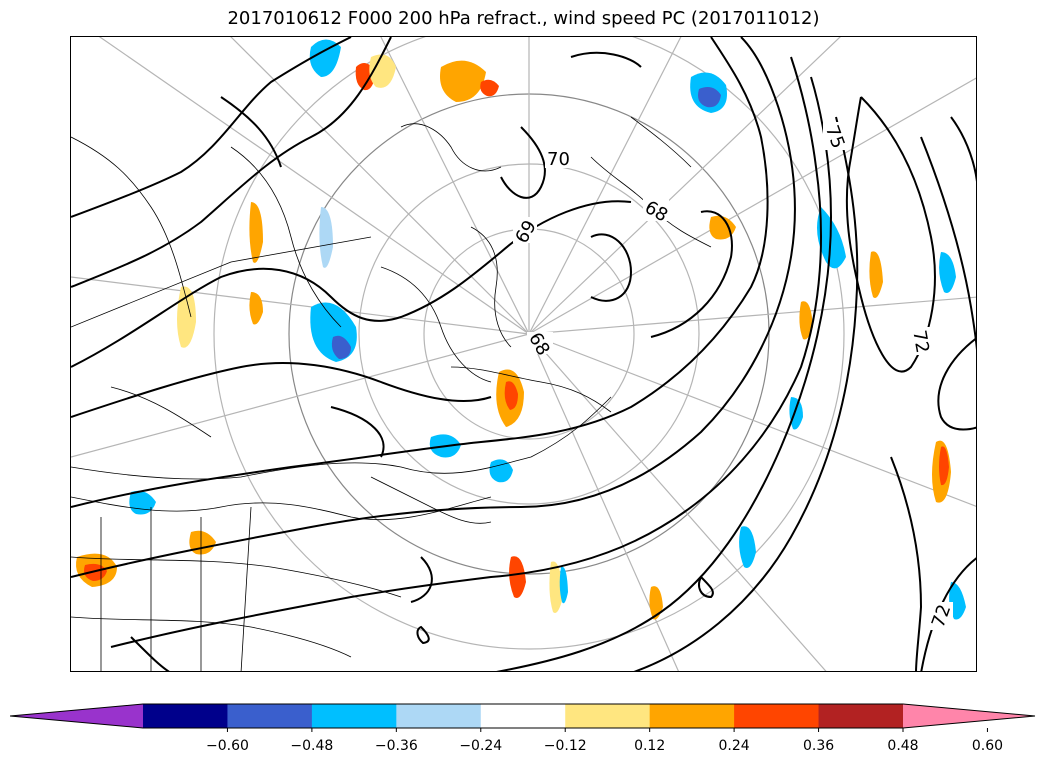  I want to click on colorbar-extend-high, so click(969, 716).